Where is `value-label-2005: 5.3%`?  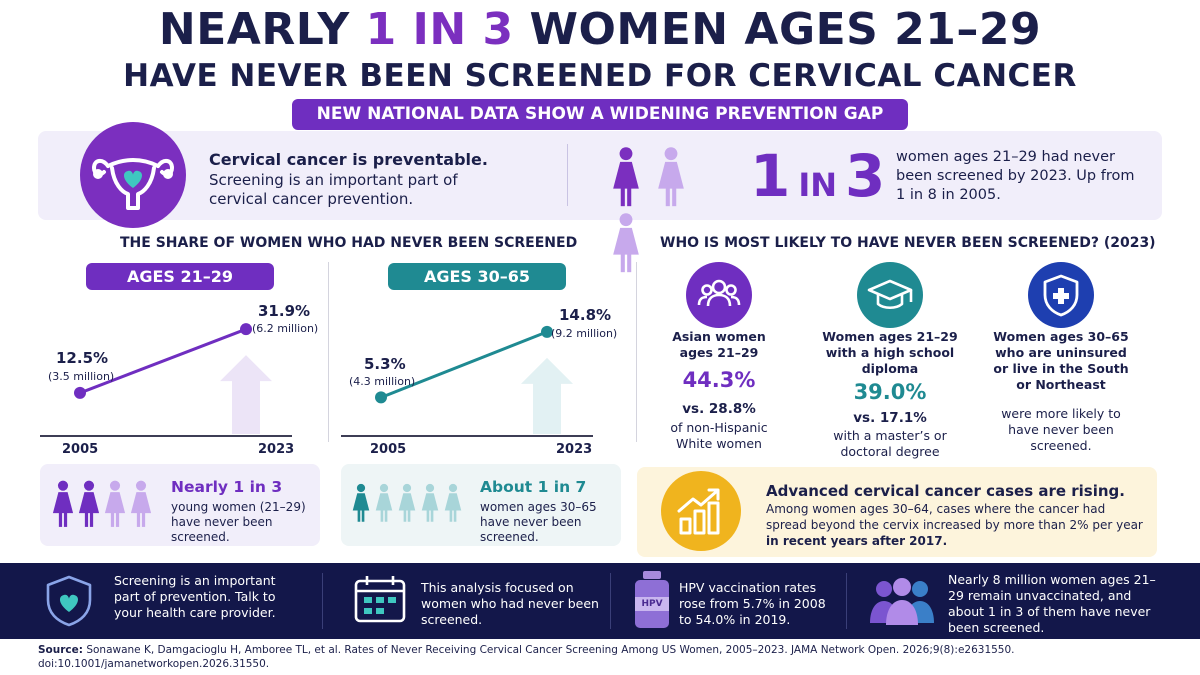 value-label-2005: 5.3% is located at coordinates (385, 364).